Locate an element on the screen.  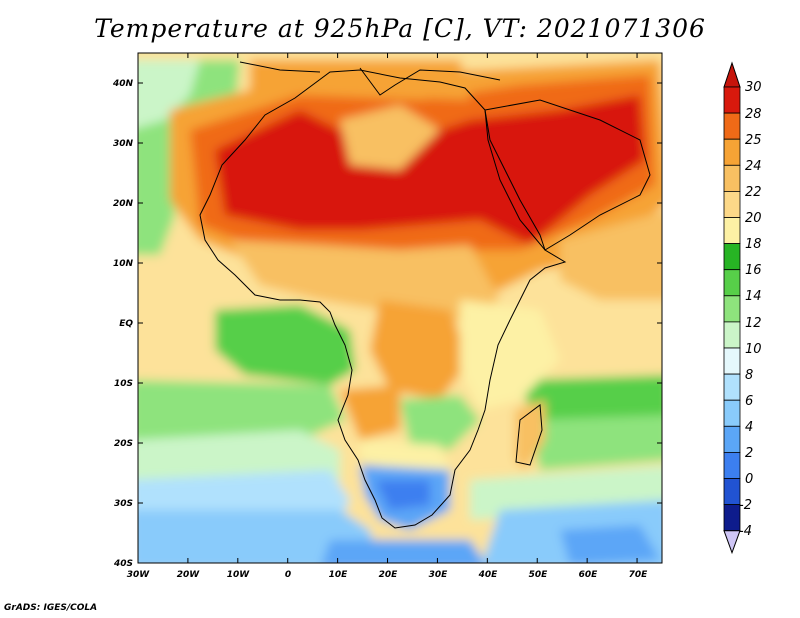
cb-label-22: 22 is located at coordinates (753, 192).